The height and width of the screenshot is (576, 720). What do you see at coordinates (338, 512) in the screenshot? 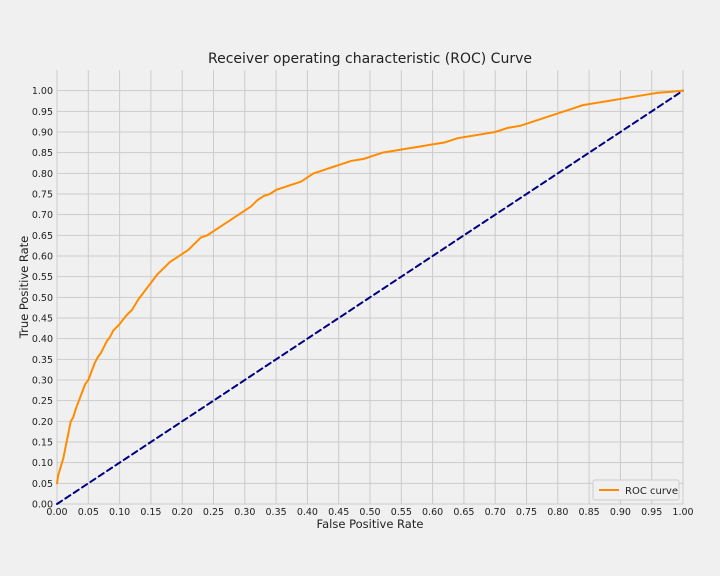
I see `x-tick-label: 0.45` at bounding box center [338, 512].